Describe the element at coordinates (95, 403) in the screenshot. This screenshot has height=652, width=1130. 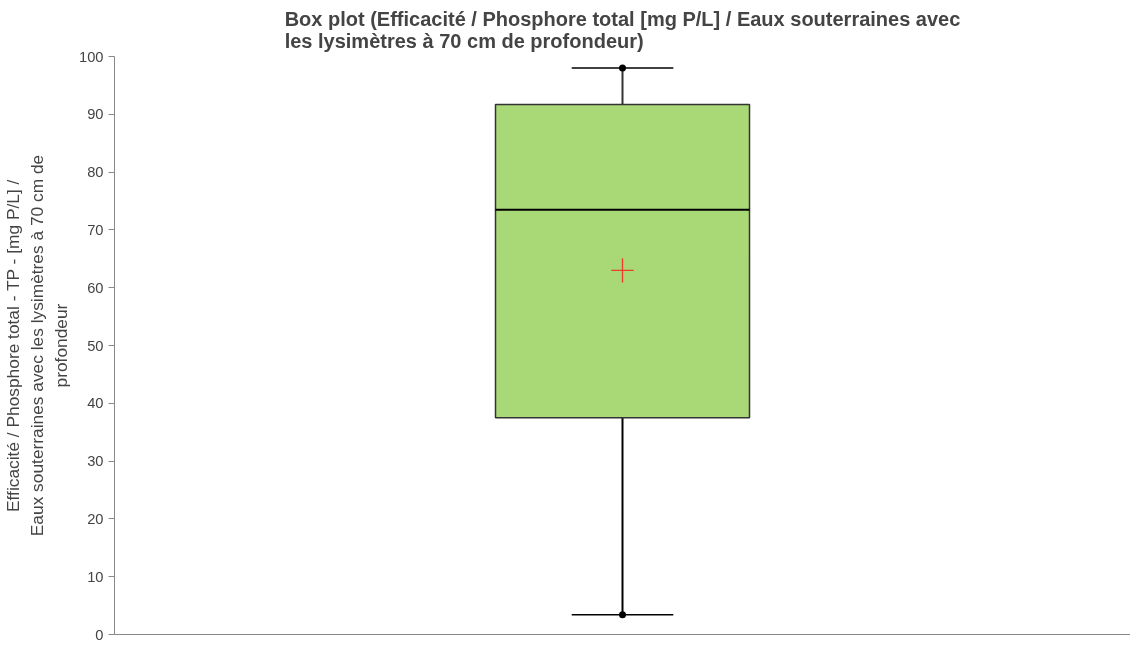
I see `y-tick-label: 40` at that location.